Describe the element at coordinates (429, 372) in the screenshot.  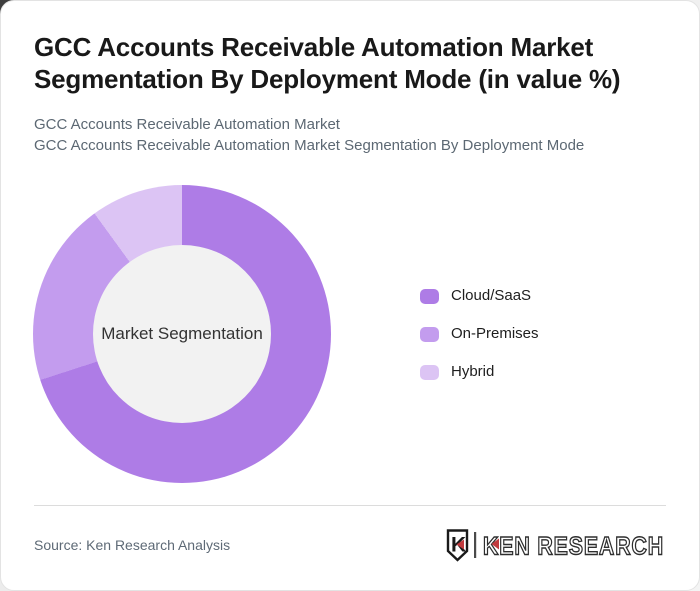
I see `legend-swatch-hybrid` at that location.